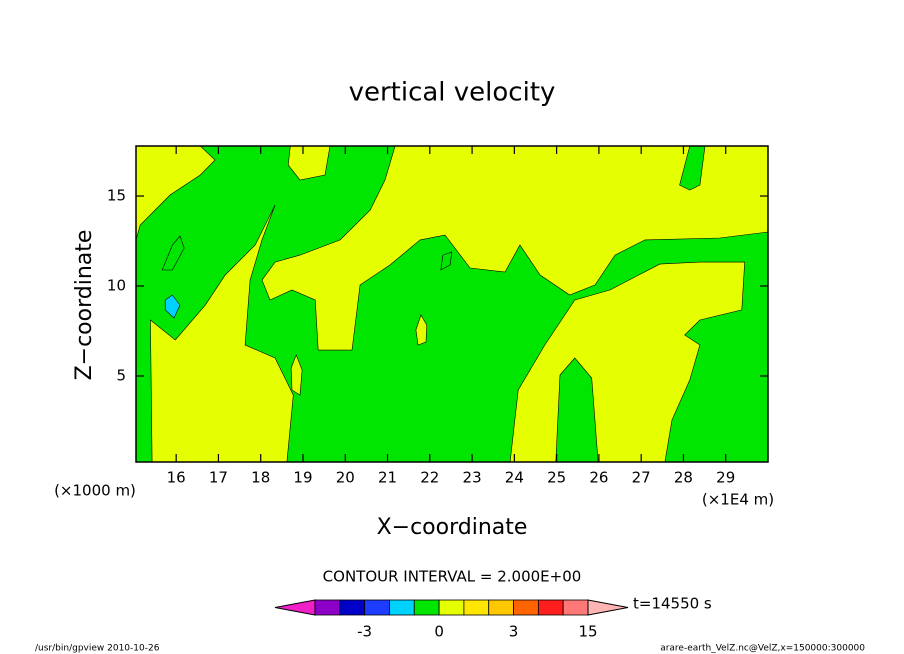  Describe the element at coordinates (364, 632) in the screenshot. I see `colorbar-label: -3` at that location.